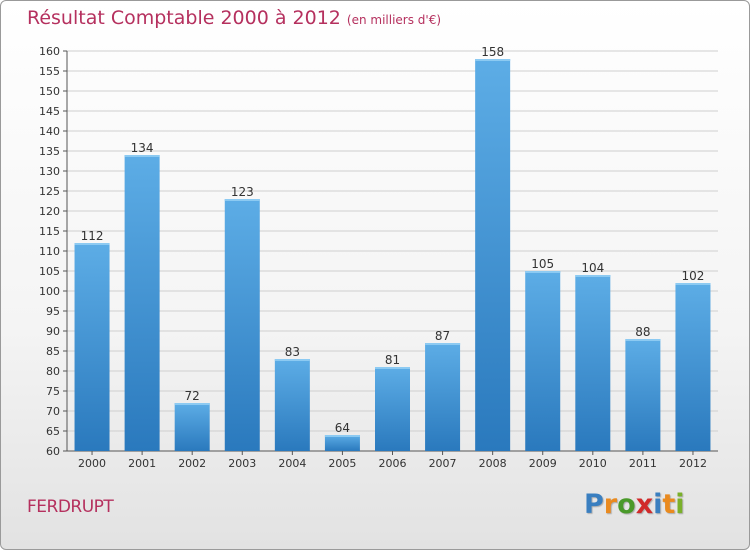 The image size is (750, 550). What do you see at coordinates (493, 463) in the screenshot?
I see `x-tick-label: 2008` at bounding box center [493, 463].